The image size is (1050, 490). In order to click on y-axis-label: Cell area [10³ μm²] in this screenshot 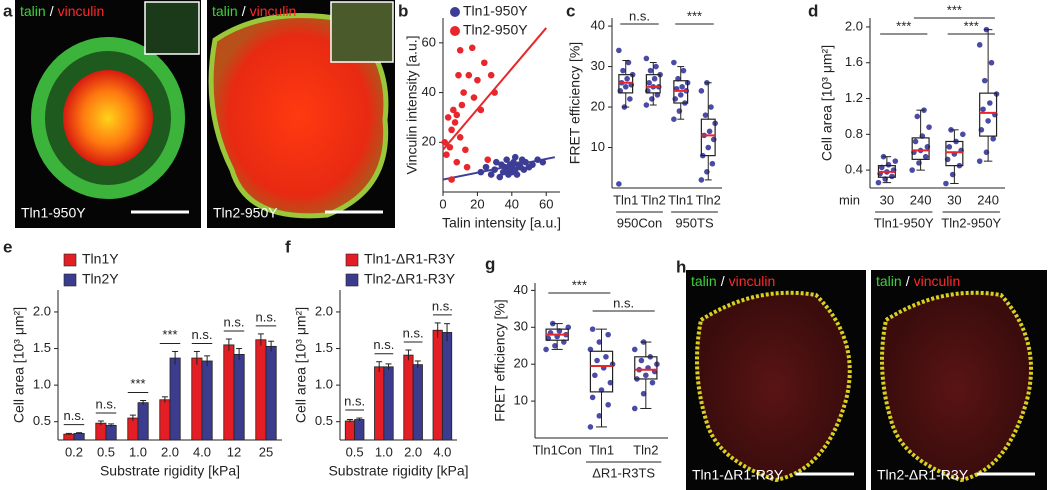, I will do `click(301, 365)`.